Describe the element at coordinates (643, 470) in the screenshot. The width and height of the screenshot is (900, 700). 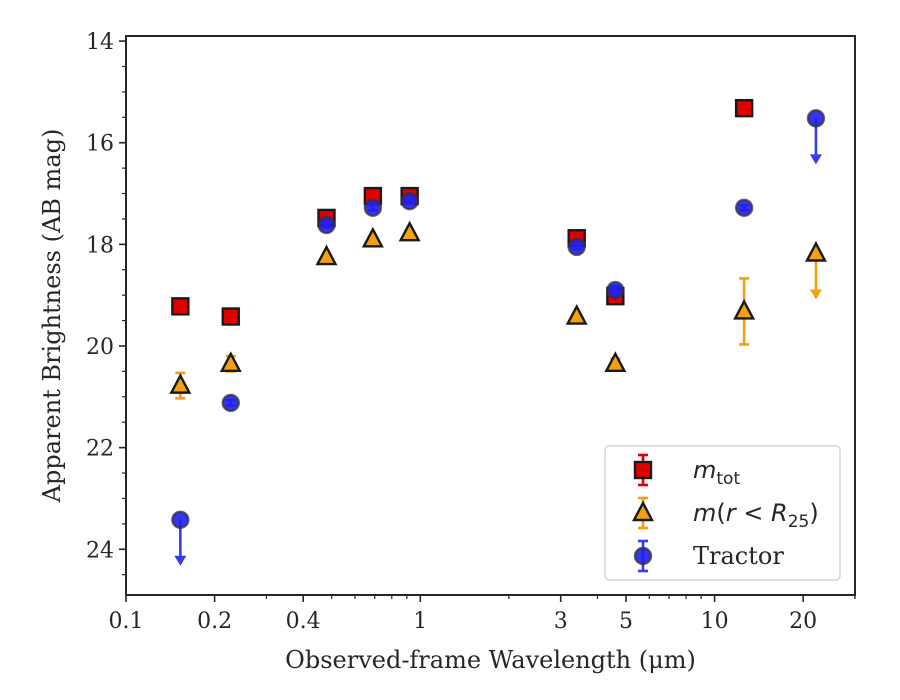
I see `legend-marker-mtot` at that location.